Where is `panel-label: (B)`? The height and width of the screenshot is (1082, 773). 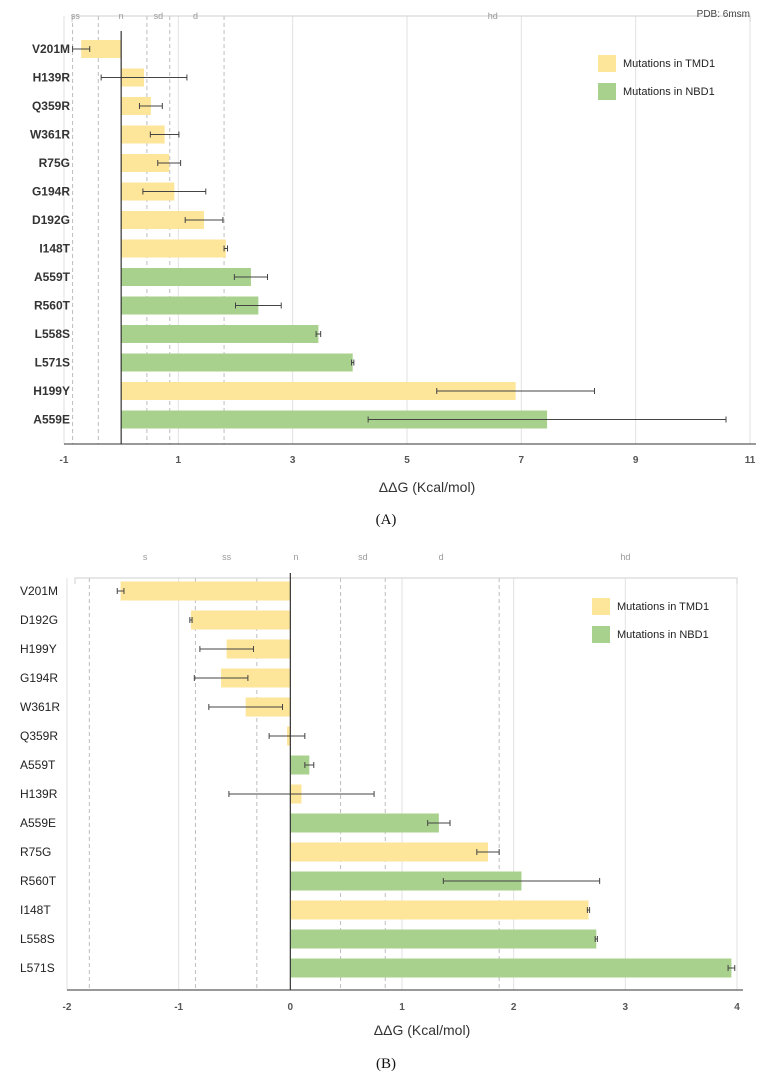
panel-label: (B) is located at coordinates (386, 1064).